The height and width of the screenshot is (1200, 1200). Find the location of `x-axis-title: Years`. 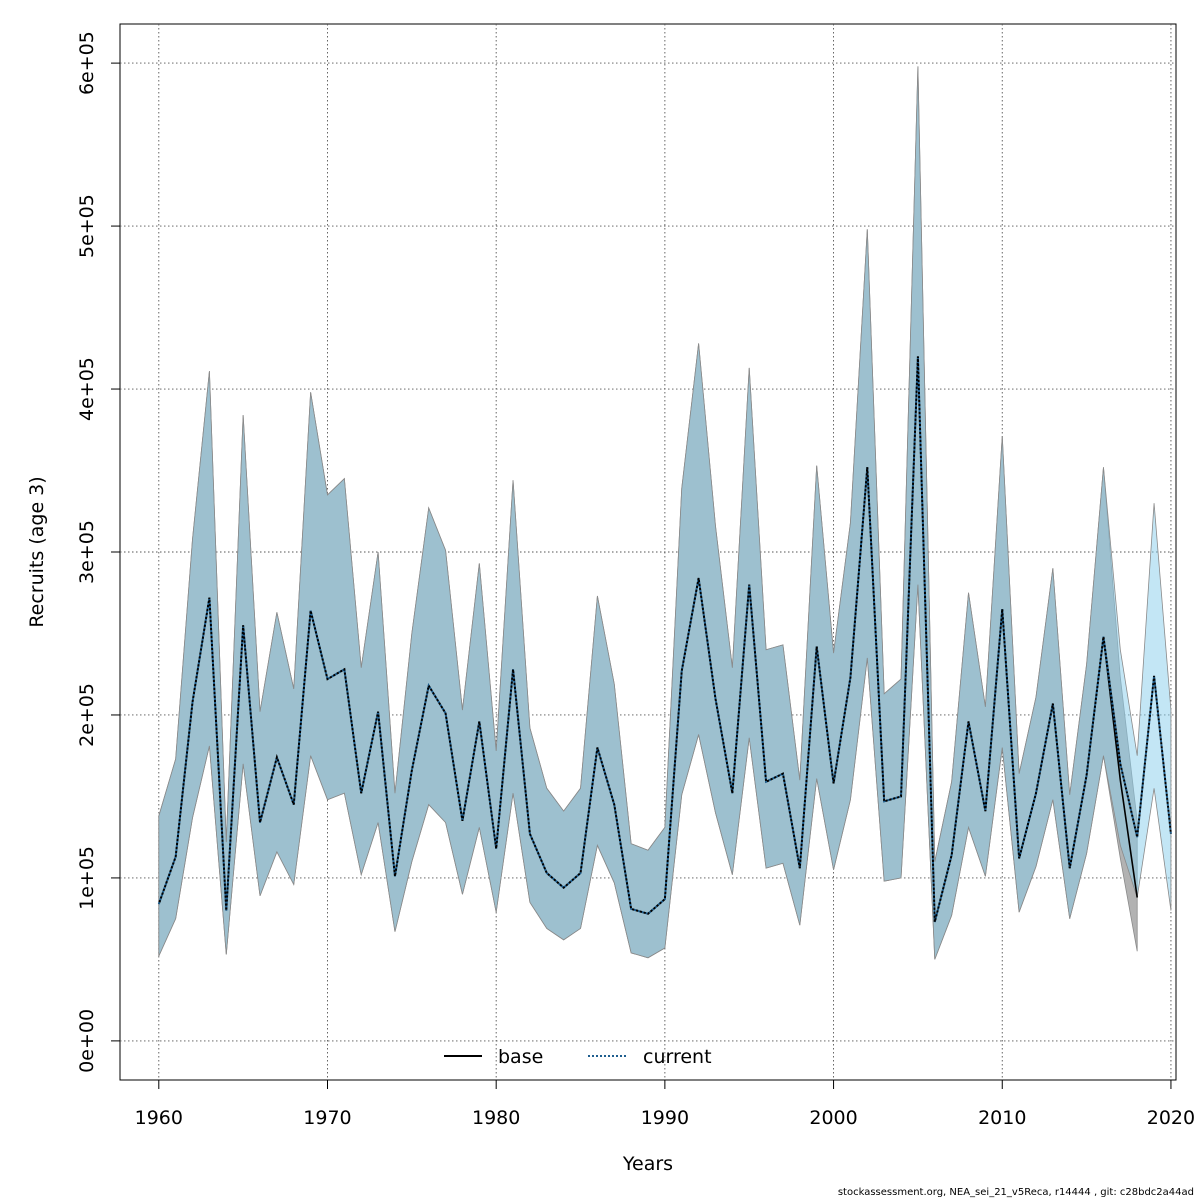

x-axis-title: Years is located at coordinates (647, 1164).